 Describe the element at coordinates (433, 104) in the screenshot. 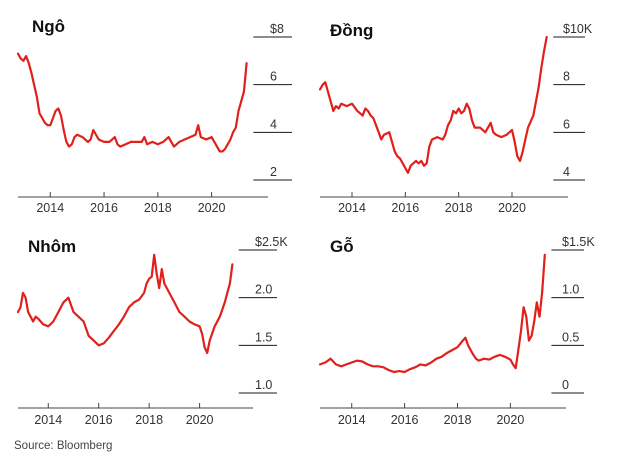

I see `price-series-line-copper` at that location.